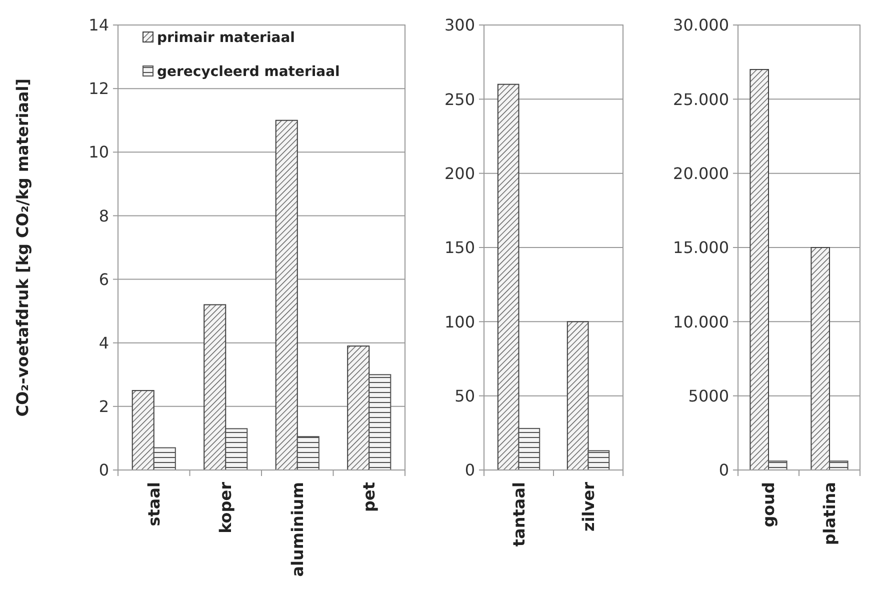 The image size is (872, 606). I want to click on x-tick-label: staal, so click(154, 504).